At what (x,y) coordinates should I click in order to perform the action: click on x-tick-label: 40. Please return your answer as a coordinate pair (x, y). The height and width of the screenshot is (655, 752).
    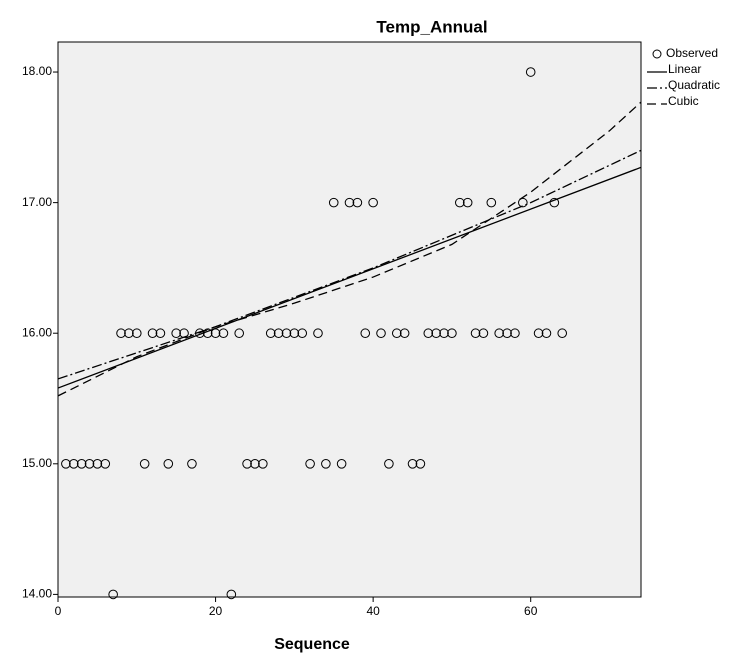
    Looking at the image, I should click on (373, 611).